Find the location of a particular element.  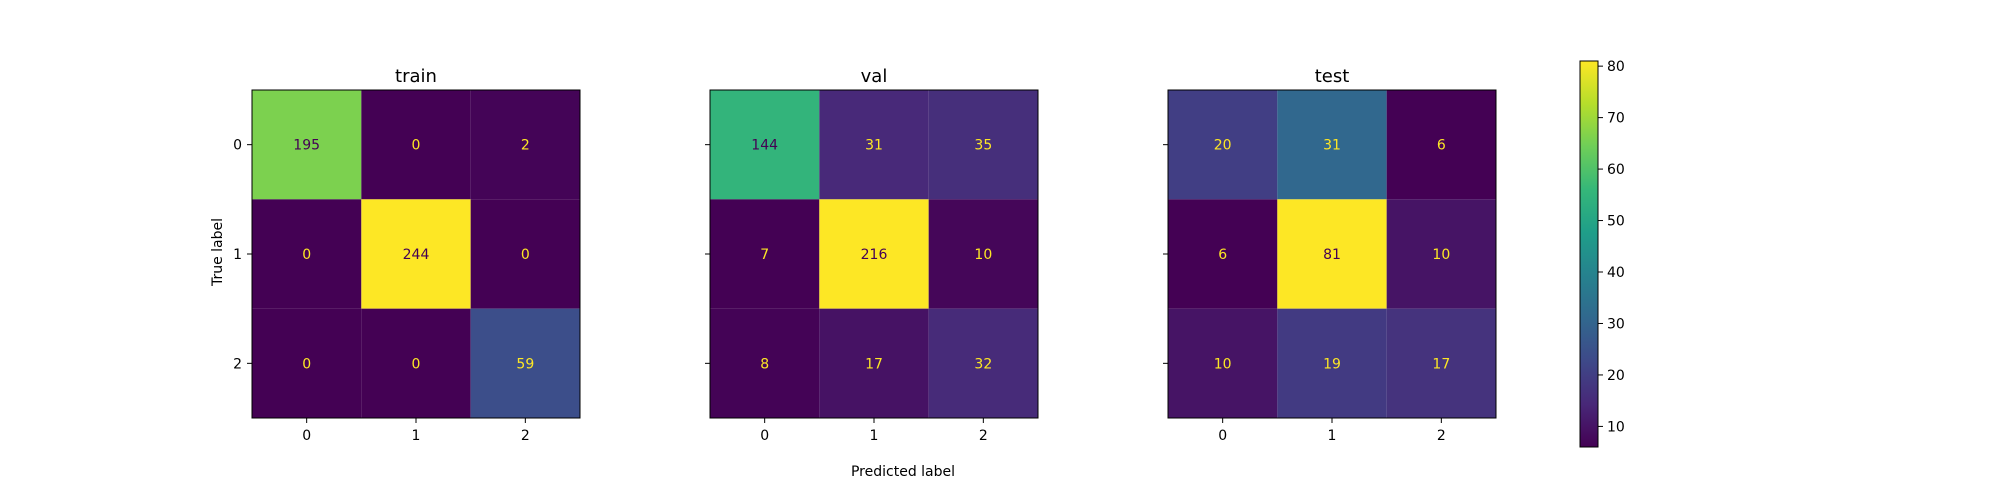

cell-value-label: 35 is located at coordinates (983, 146).